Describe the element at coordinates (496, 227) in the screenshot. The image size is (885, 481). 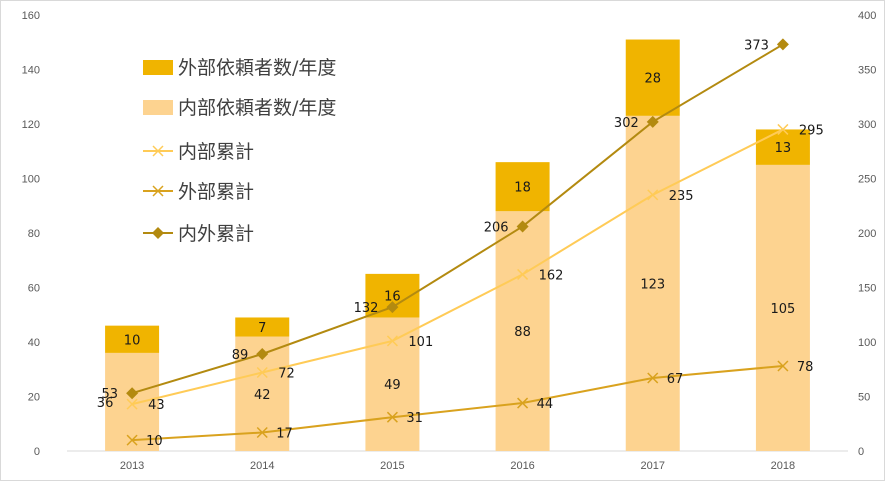
I see `line-total-data-label: 206` at that location.